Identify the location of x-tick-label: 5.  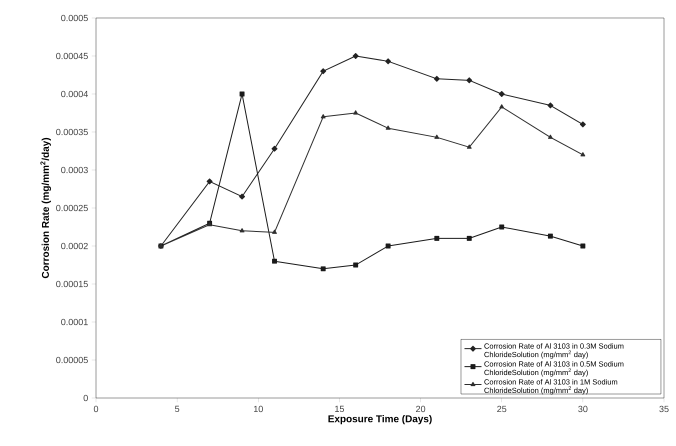
(177, 409).